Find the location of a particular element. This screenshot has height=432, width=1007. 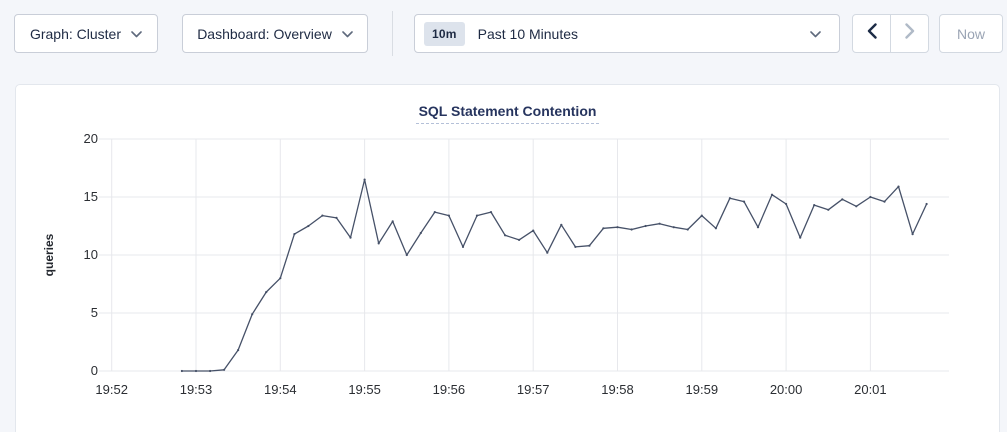

graph-dropdown: Graph: Cluster is located at coordinates (86, 33).